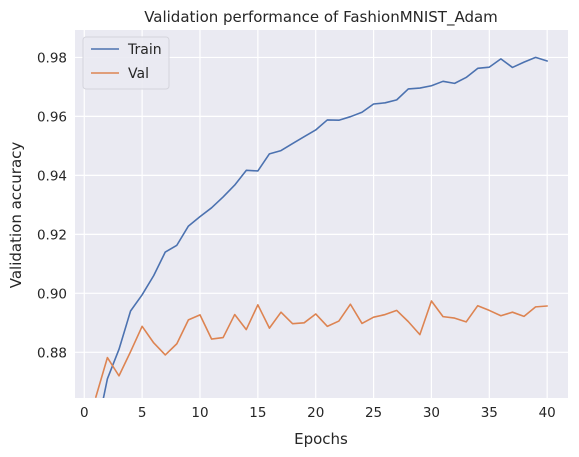 The height and width of the screenshot is (457, 579). I want to click on y-tick-label: 0.96, so click(52, 117).